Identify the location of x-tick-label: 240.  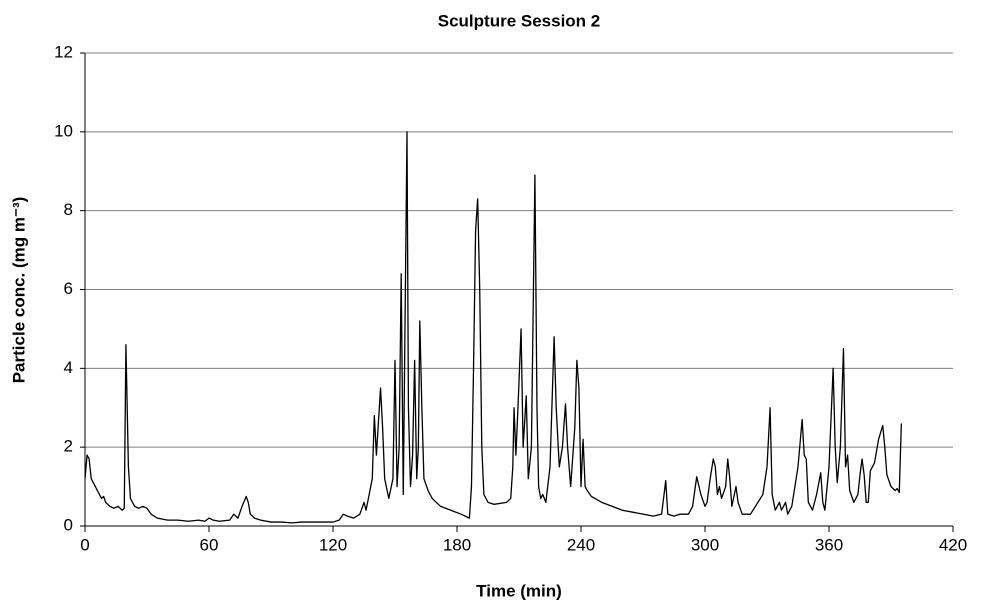
(581, 544).